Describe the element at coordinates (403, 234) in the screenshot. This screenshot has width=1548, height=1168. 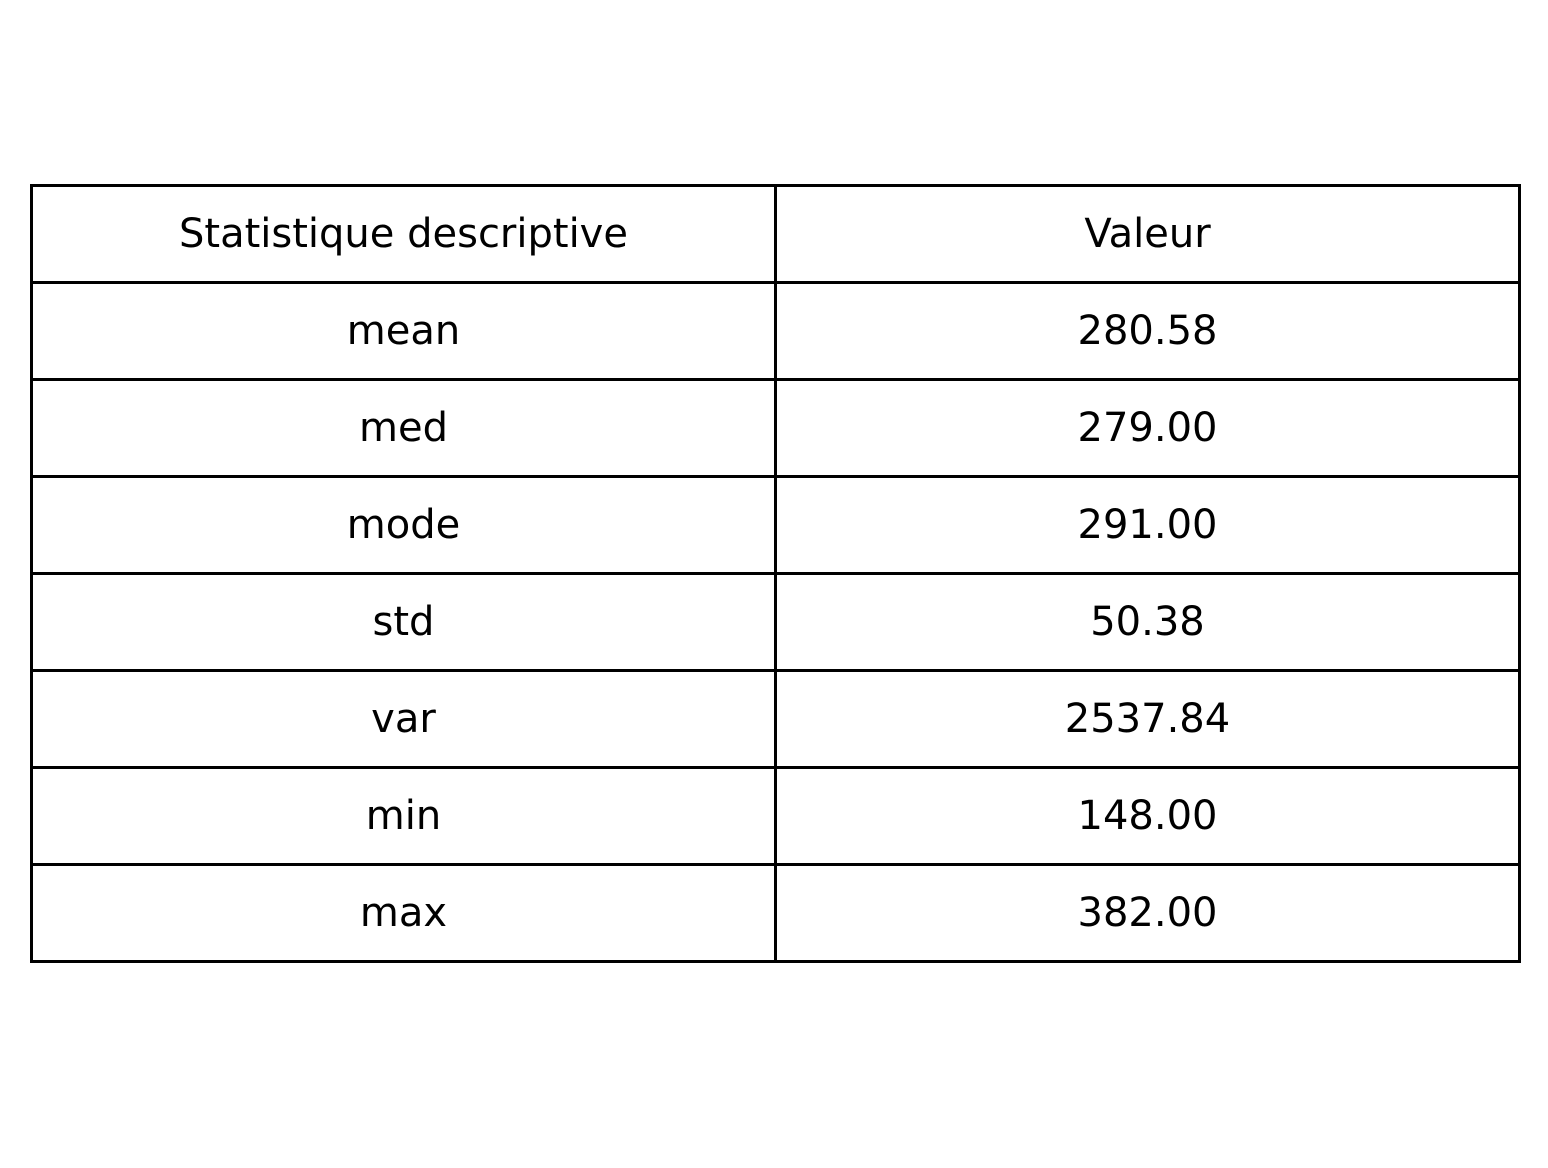
I see `column-header-statistic: Statistique descriptive` at that location.